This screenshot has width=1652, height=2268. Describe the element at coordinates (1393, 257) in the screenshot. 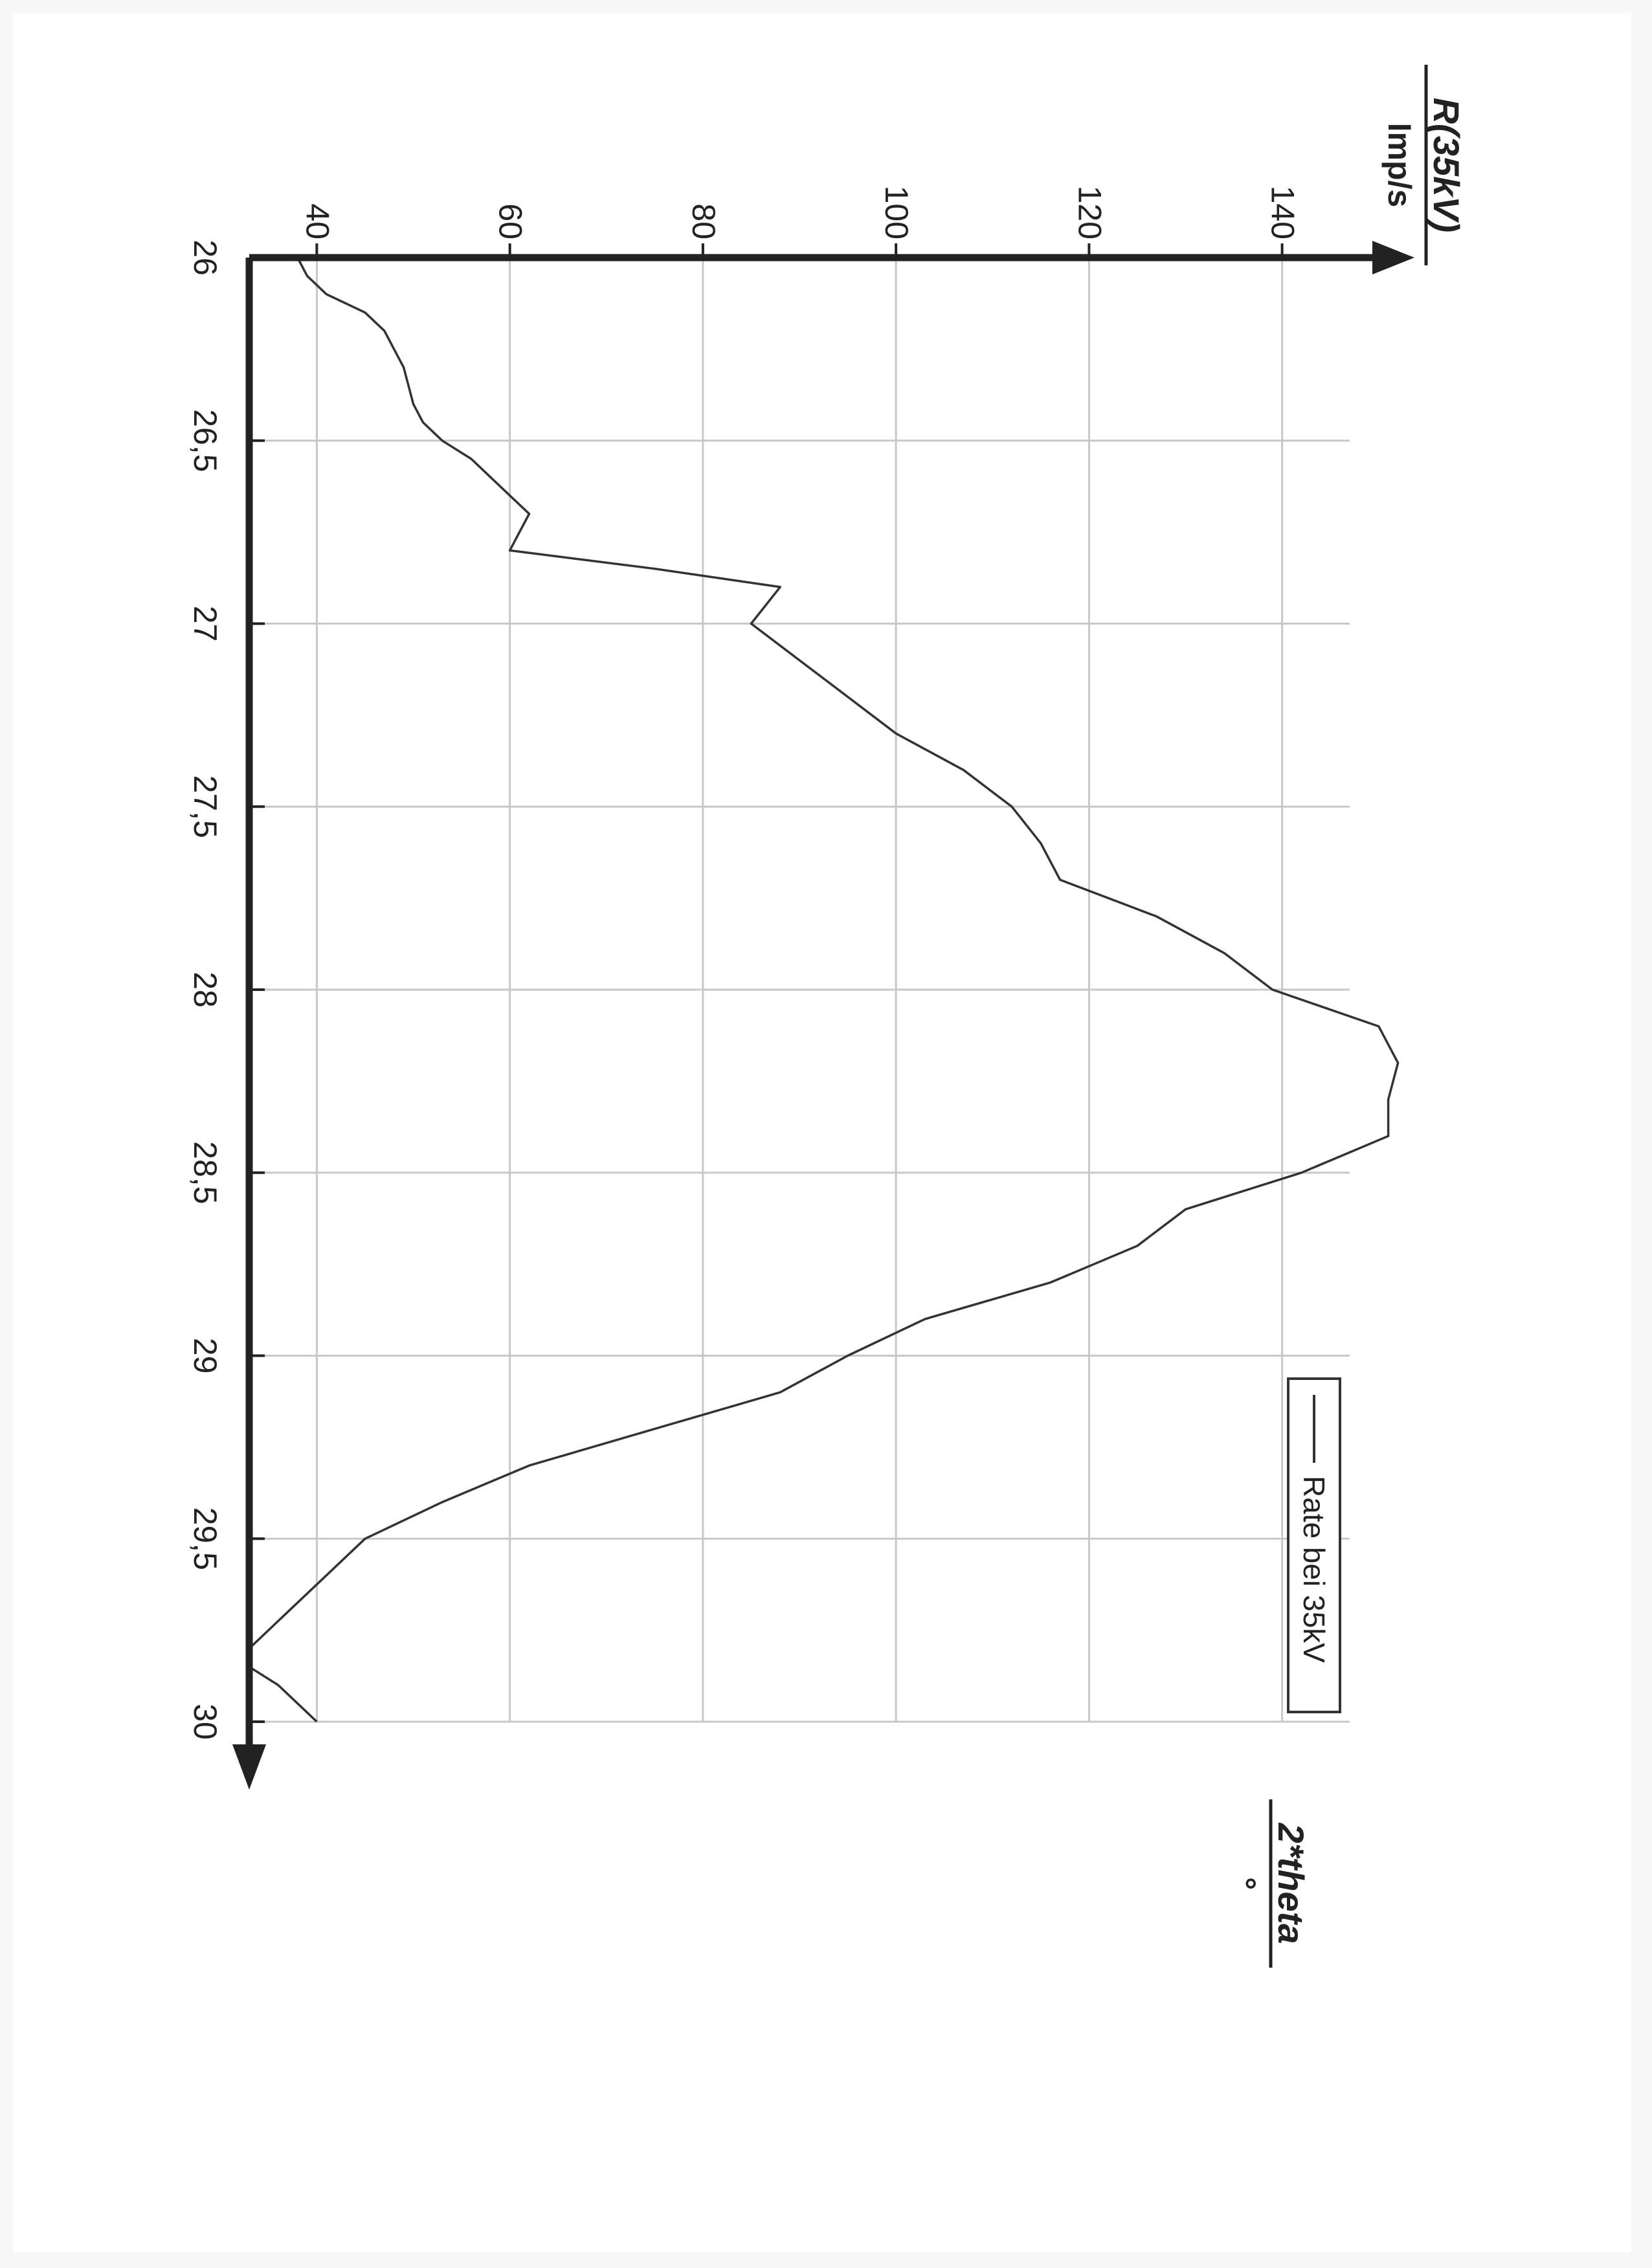

I see `y-axis-arrowhead` at that location.